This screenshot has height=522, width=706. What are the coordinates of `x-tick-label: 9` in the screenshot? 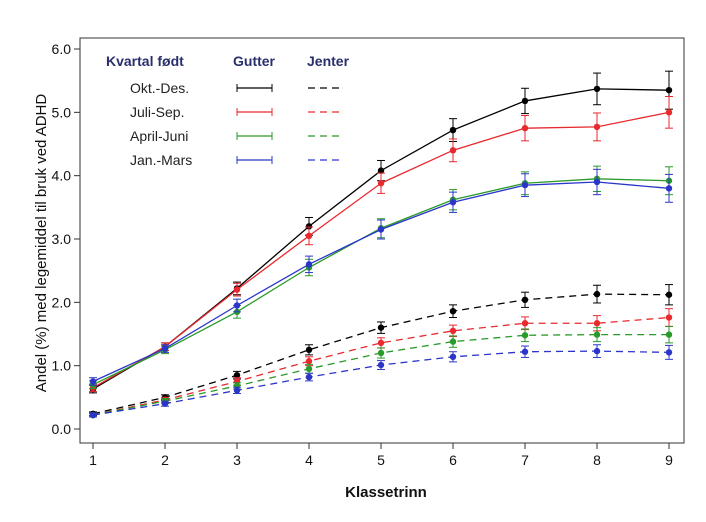 It's located at (669, 460).